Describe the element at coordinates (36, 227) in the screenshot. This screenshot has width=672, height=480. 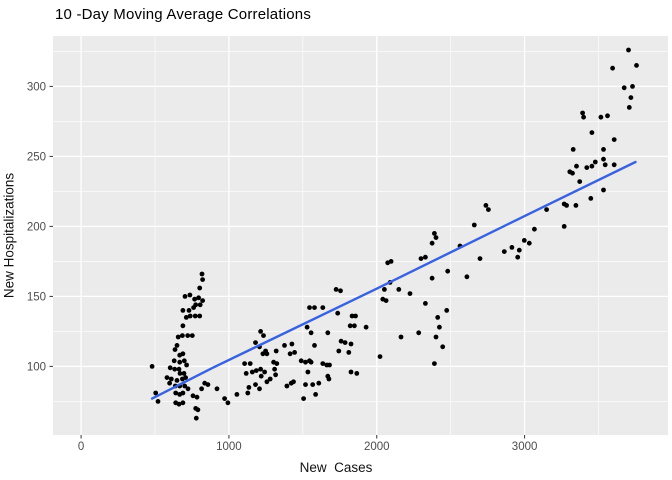
I see `y-tick-label: 200` at that location.